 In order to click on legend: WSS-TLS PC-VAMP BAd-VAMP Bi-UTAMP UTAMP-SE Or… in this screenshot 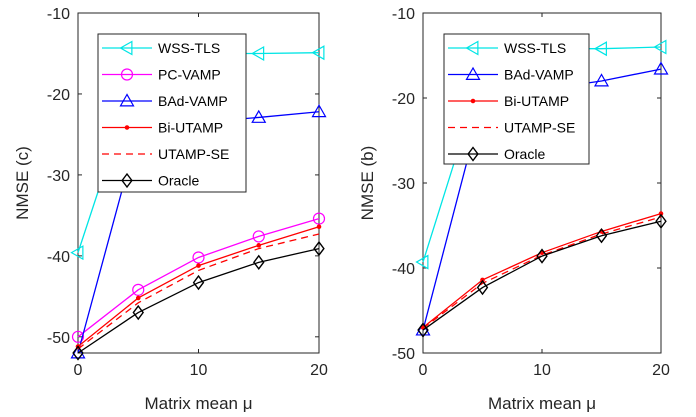, I will do `click(172, 113)`.